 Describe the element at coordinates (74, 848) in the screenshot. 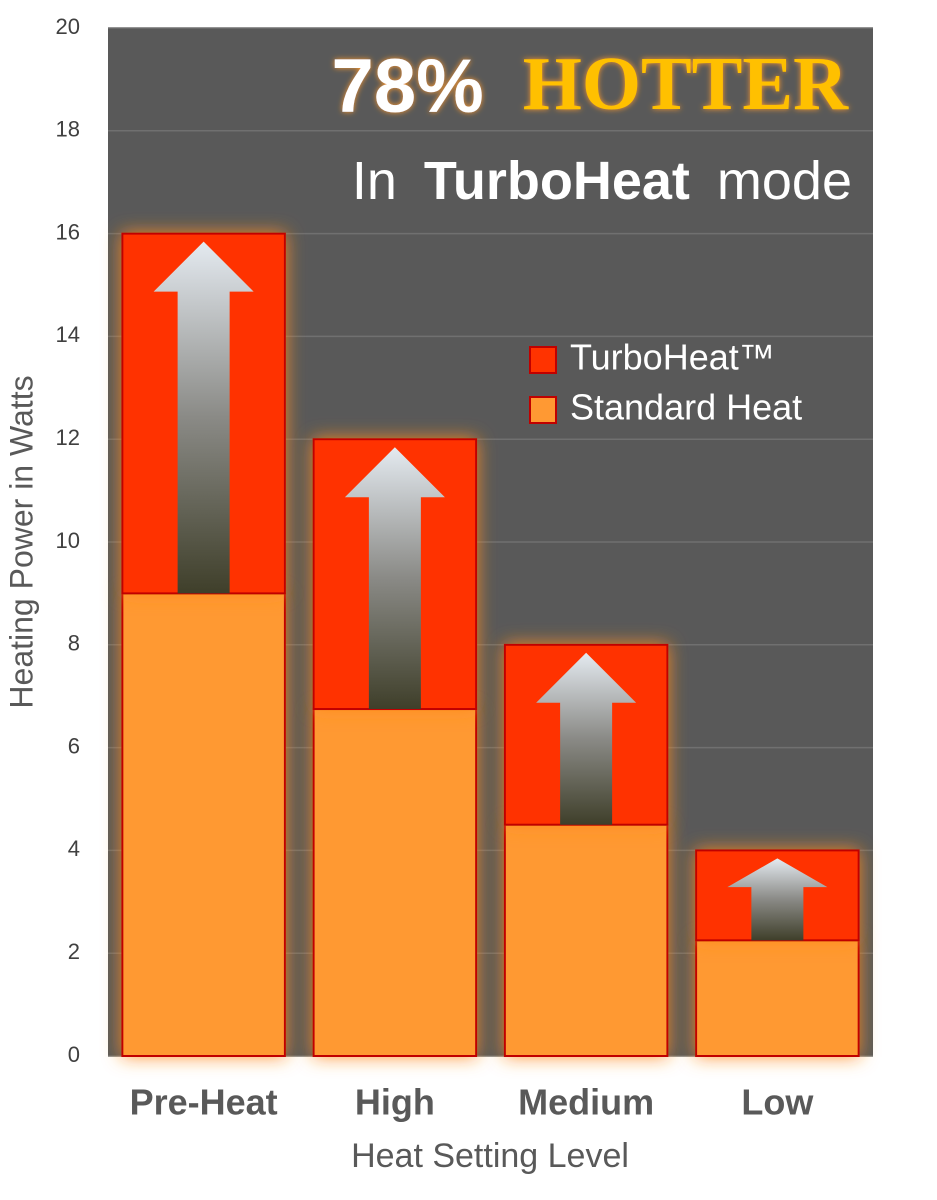

I see `y-tick-label: 4` at that location.